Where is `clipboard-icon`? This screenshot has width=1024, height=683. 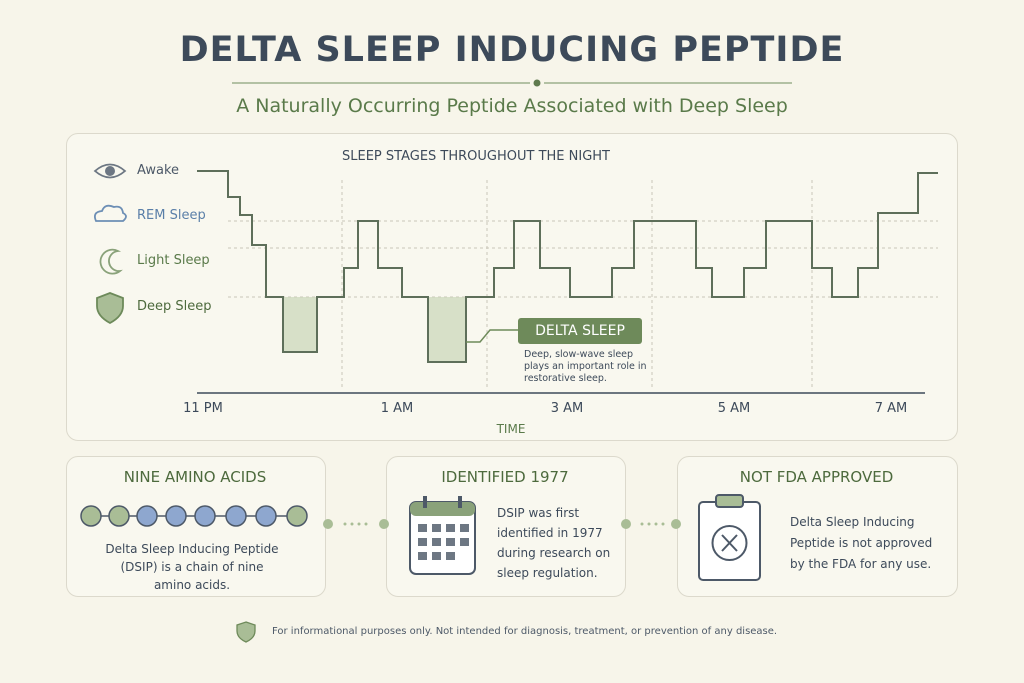
clipboard-icon is located at coordinates (729, 537).